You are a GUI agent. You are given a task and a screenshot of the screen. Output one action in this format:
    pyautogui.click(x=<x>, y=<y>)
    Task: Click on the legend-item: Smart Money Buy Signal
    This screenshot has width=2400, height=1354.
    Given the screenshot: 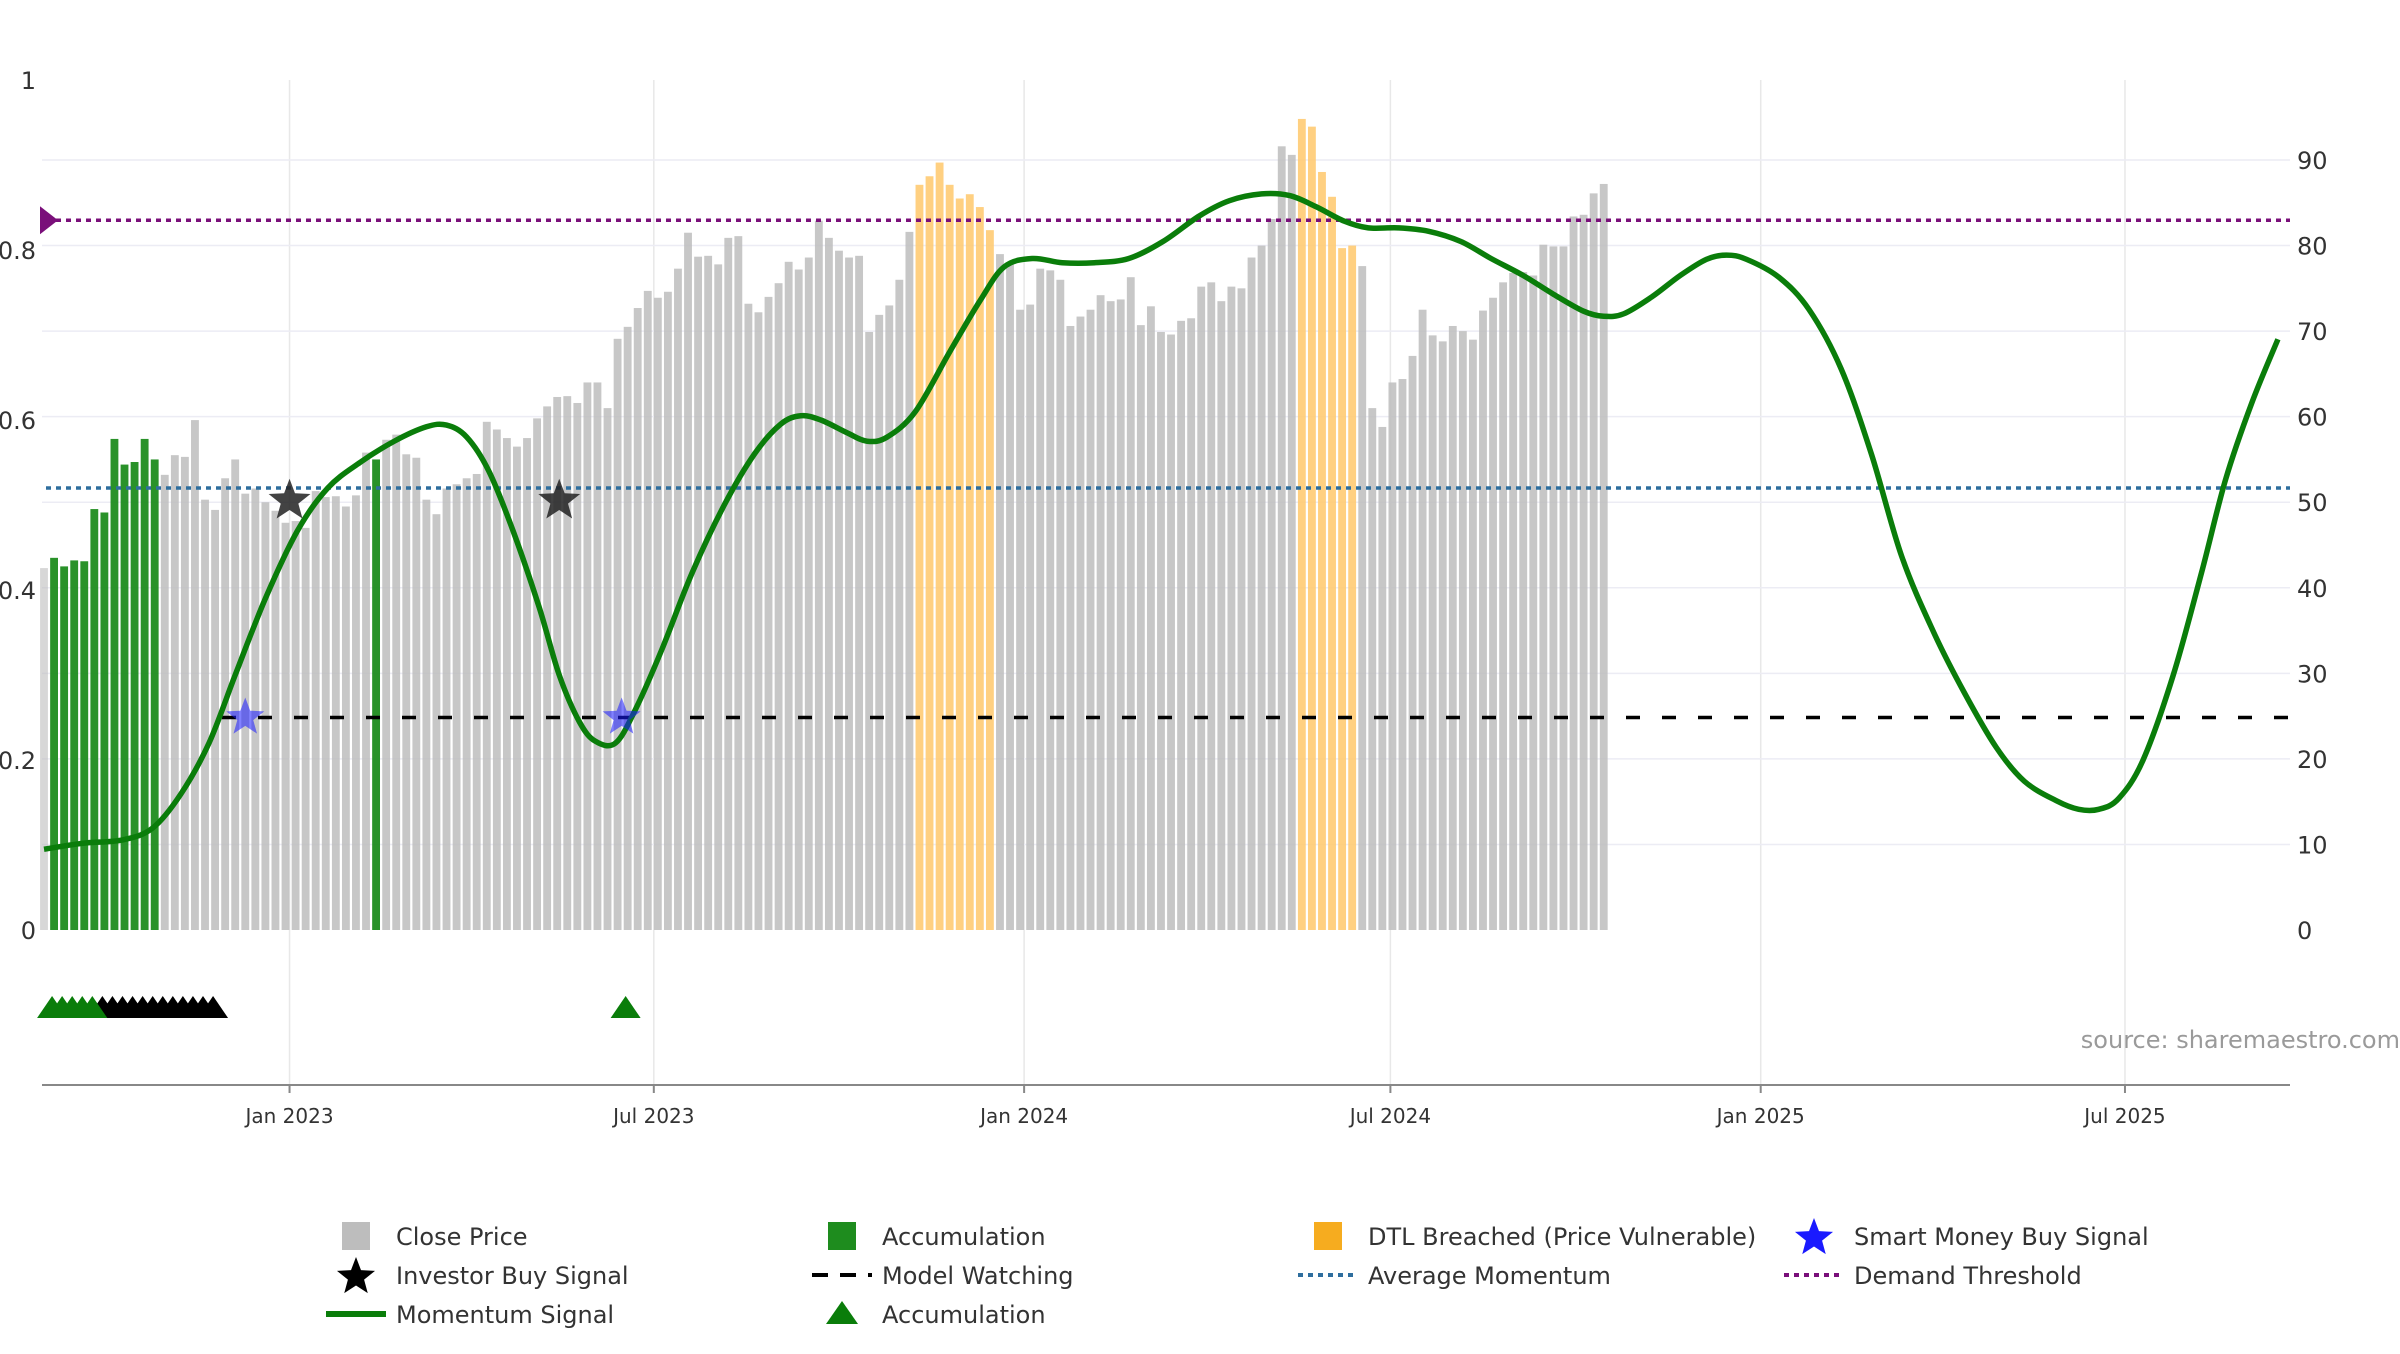 What is the action you would take?
    pyautogui.click(x=1971, y=1236)
    